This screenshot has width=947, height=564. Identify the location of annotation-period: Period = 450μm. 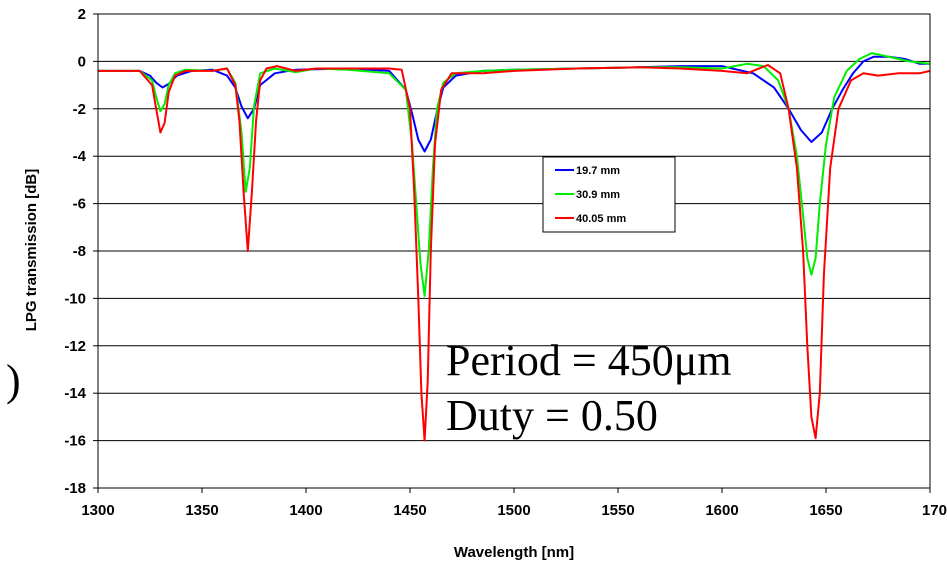
(589, 360).